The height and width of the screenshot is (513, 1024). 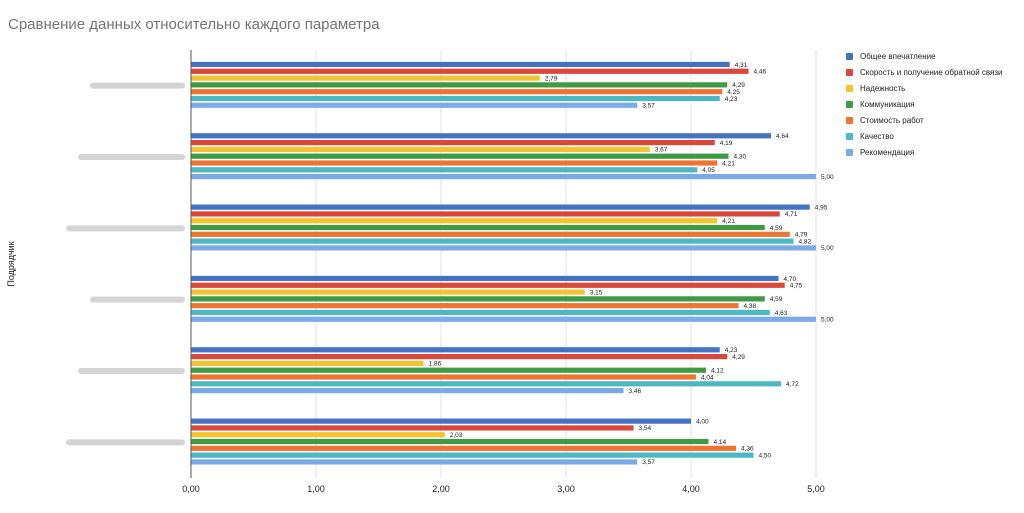 I want to click on data-label: 4,36, so click(x=747, y=449).